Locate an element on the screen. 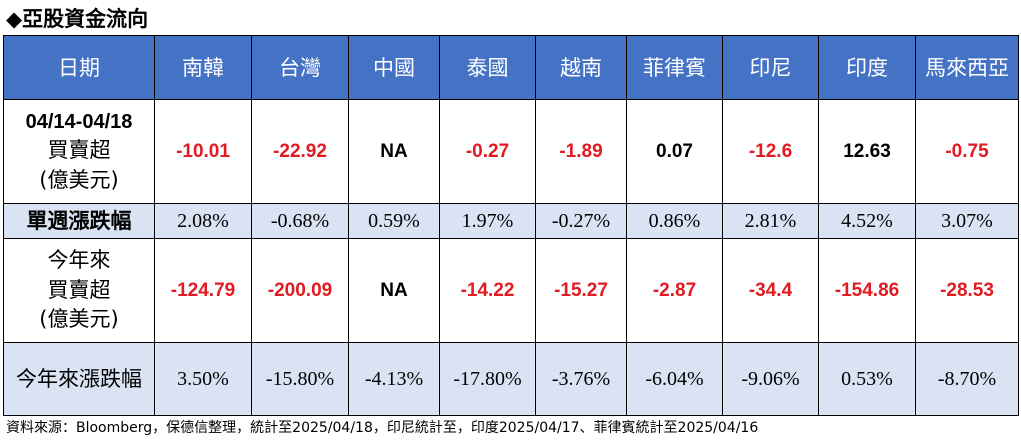 The width and height of the screenshot is (1021, 448). flow-cell: -154.86 is located at coordinates (867, 290).